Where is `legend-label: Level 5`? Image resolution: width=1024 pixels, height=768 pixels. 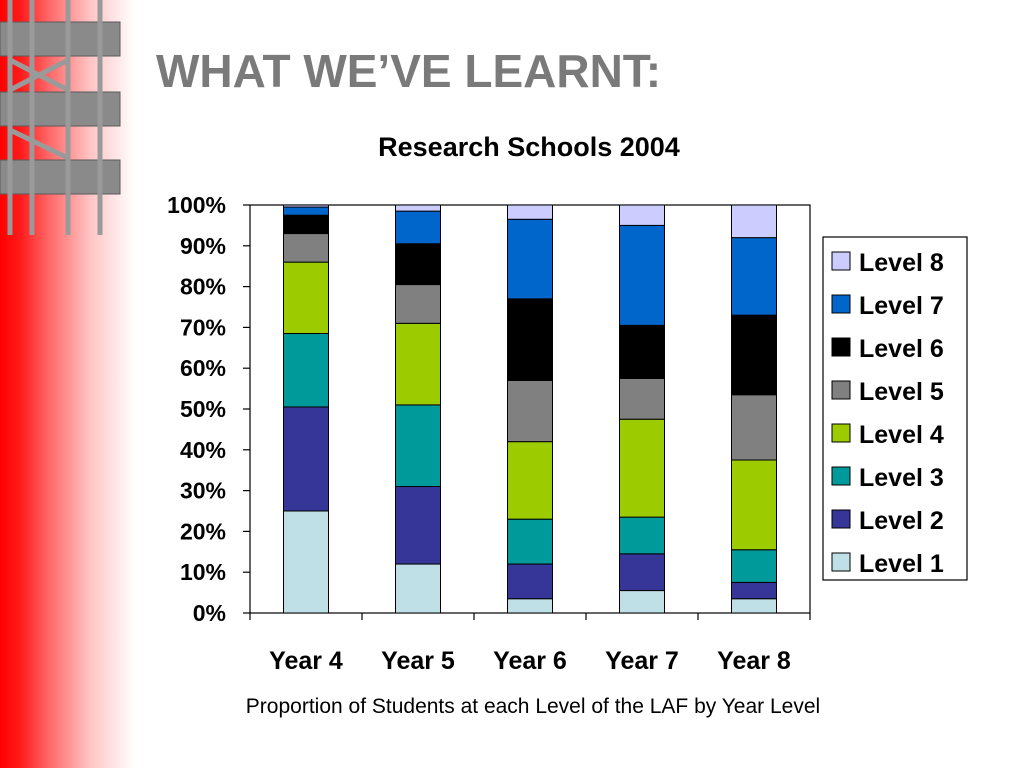 legend-label: Level 5 is located at coordinates (901, 392).